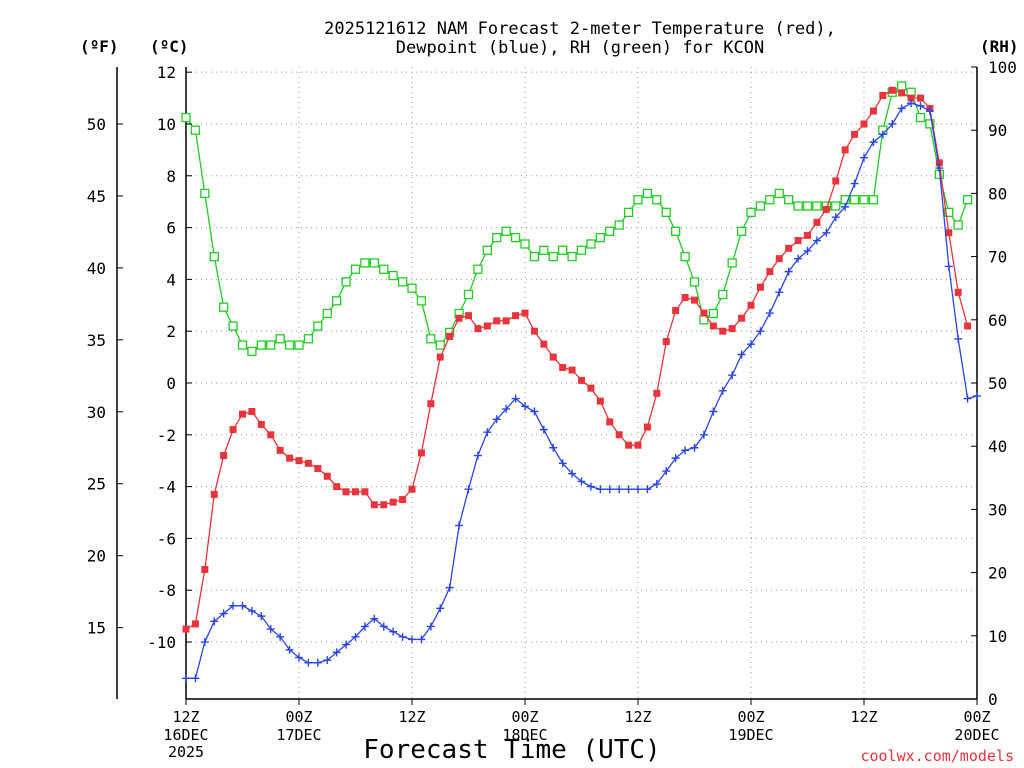  Describe the element at coordinates (997, 636) in the screenshot. I see `rh-tick-label: 10` at that location.